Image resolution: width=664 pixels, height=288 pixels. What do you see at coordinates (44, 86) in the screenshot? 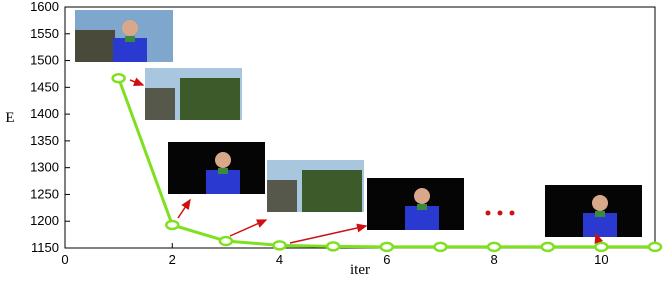
I see `y-tick-label: 1450` at bounding box center [44, 86].